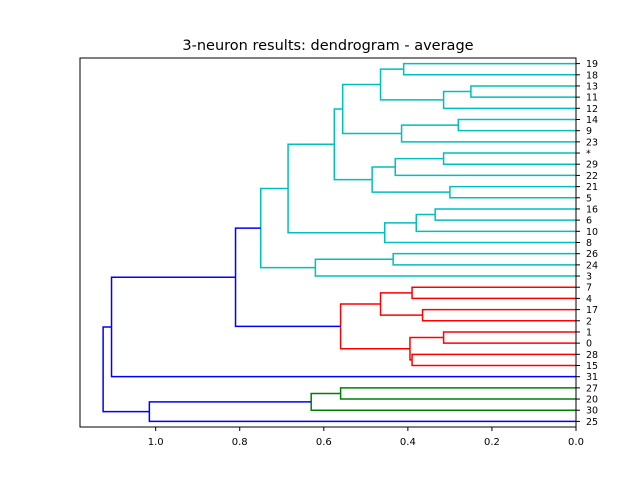 This screenshot has height=480, width=640. I want to click on x-tick-label: 0.8, so click(240, 442).